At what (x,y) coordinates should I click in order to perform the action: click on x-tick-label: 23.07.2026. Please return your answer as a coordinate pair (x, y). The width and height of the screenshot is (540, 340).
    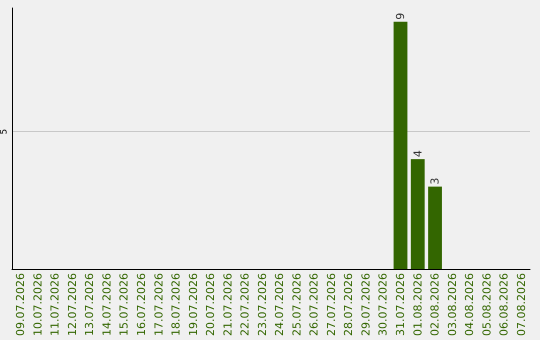
    Looking at the image, I should click on (262, 304).